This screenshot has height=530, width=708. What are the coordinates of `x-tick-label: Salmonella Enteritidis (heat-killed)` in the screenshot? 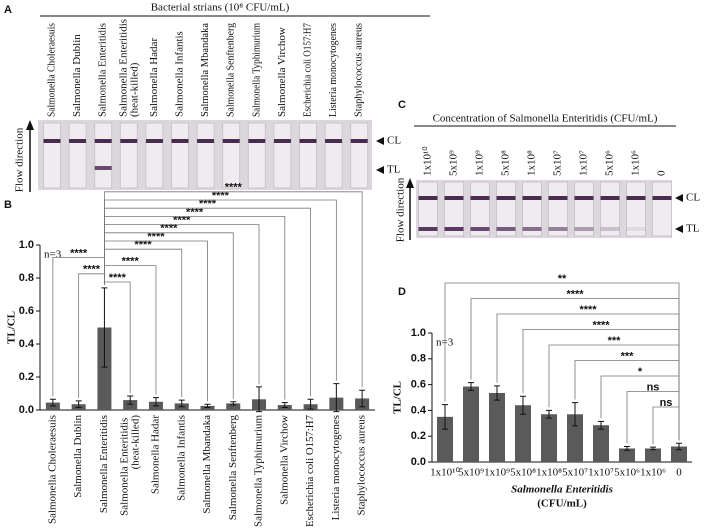 It's located at (129, 465).